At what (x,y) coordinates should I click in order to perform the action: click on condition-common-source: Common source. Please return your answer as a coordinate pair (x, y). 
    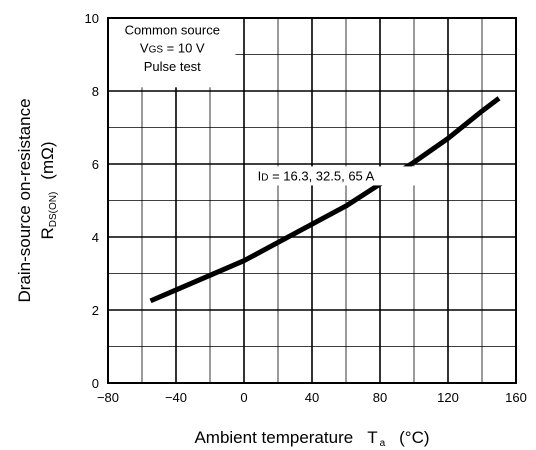
    Looking at the image, I should click on (172, 29).